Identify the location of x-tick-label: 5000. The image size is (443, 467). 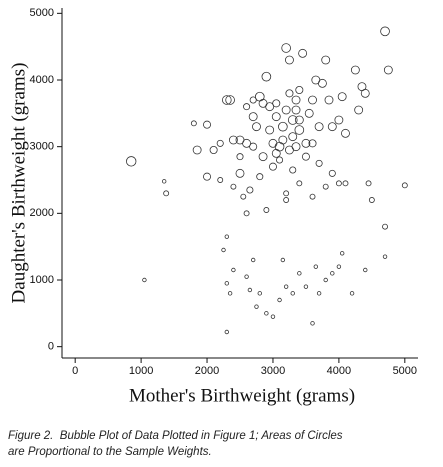
(405, 371).